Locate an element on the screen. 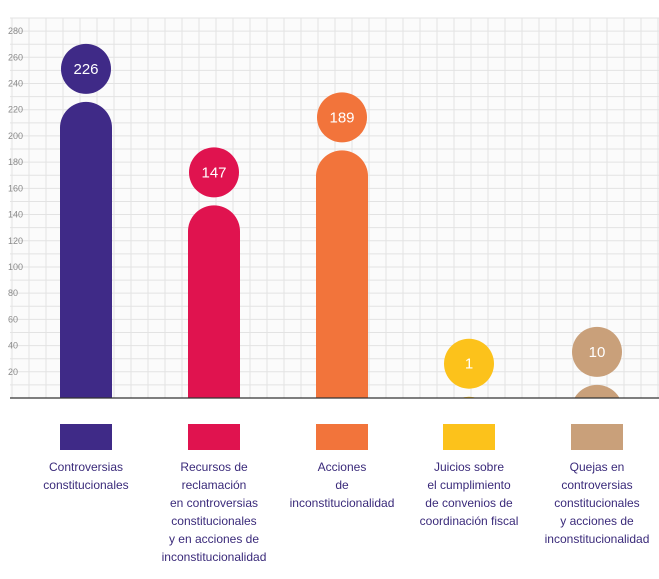  legend-item-acciones: Acciones de inconstitucionalidad is located at coordinates (342, 468).